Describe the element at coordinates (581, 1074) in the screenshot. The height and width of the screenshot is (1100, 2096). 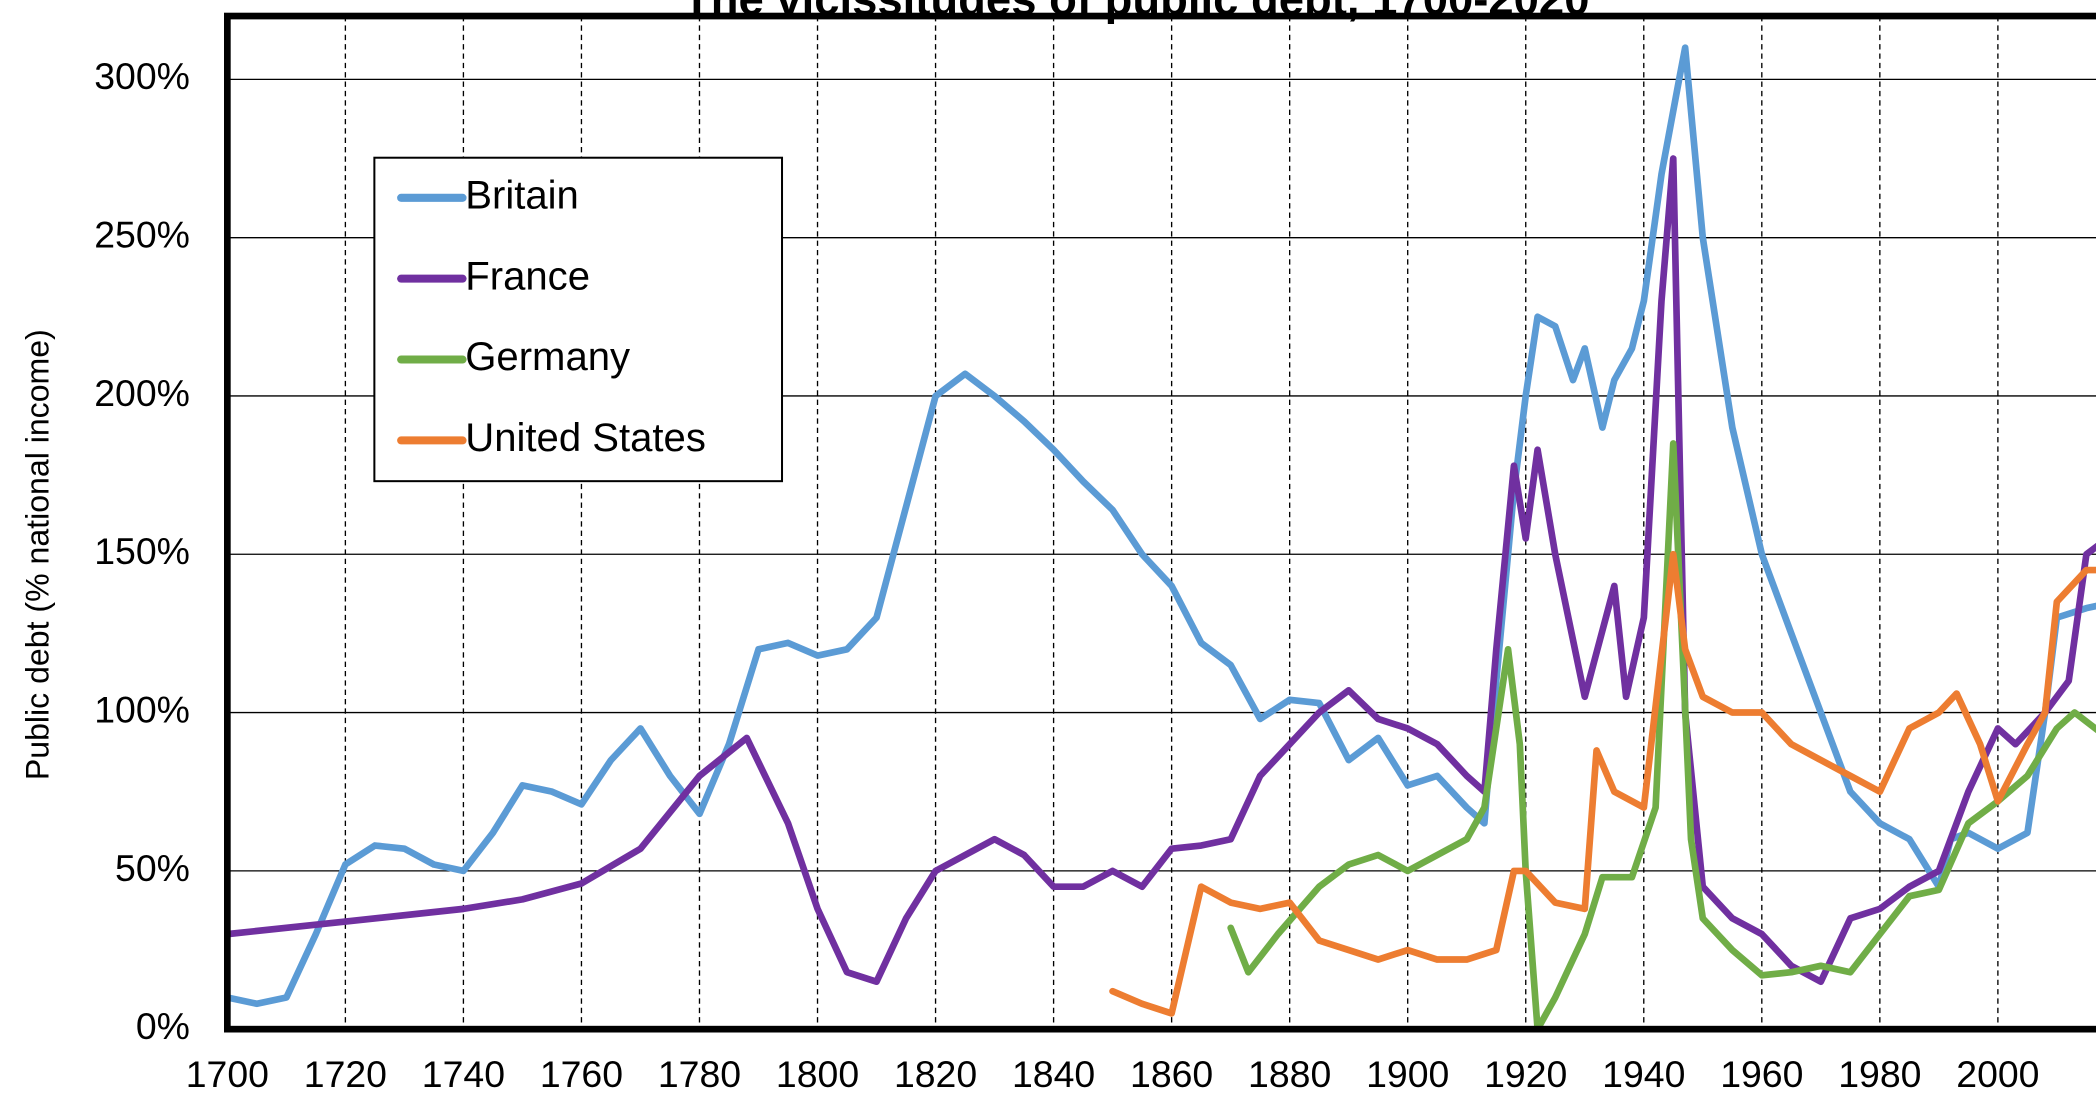
I see `x-tick-label: 1760` at that location.